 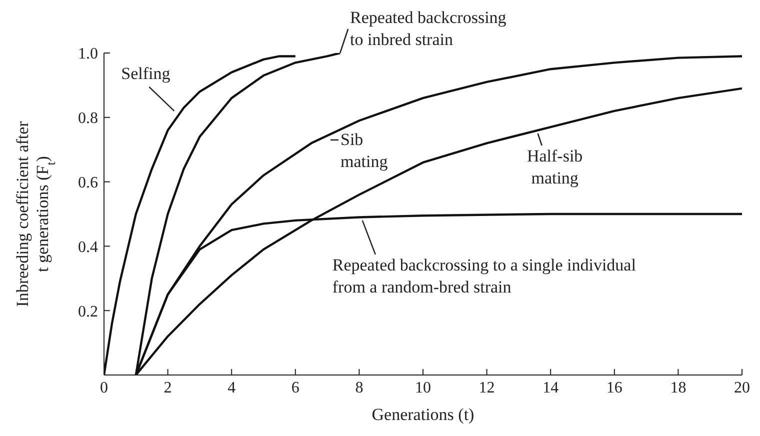 What do you see at coordinates (423, 387) in the screenshot?
I see `x-tick-label: 10` at bounding box center [423, 387].